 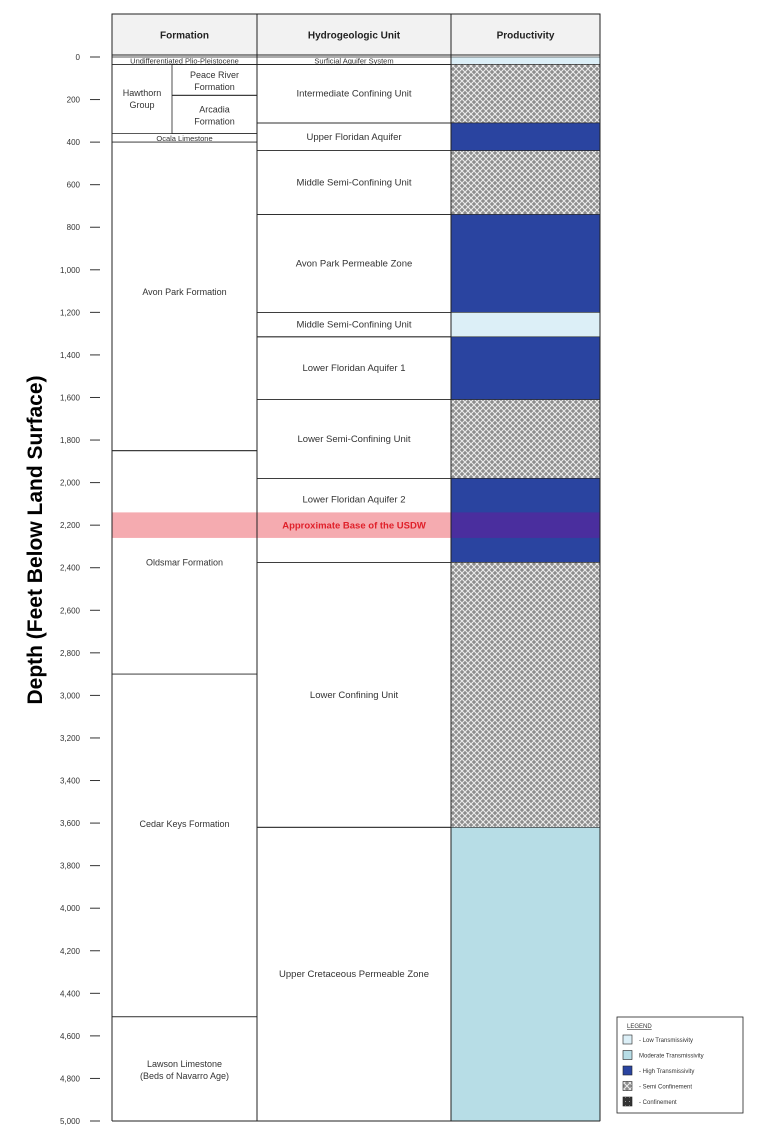 I want to click on header-background, so click(x=356, y=34).